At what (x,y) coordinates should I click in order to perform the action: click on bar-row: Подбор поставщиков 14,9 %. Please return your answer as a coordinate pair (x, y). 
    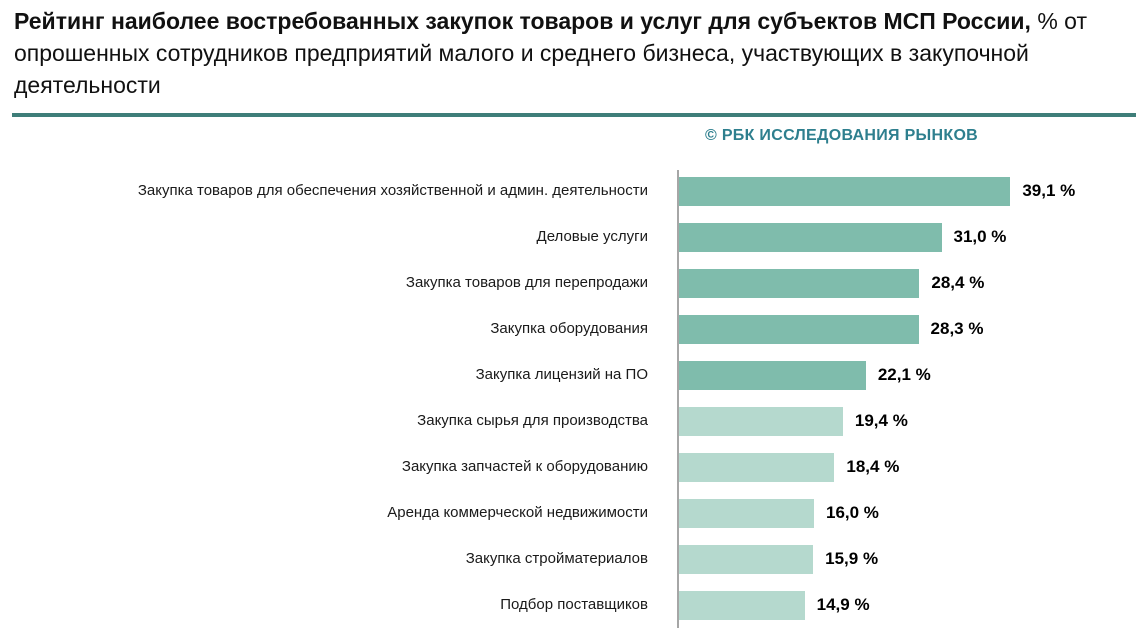
    Looking at the image, I should click on (574, 605).